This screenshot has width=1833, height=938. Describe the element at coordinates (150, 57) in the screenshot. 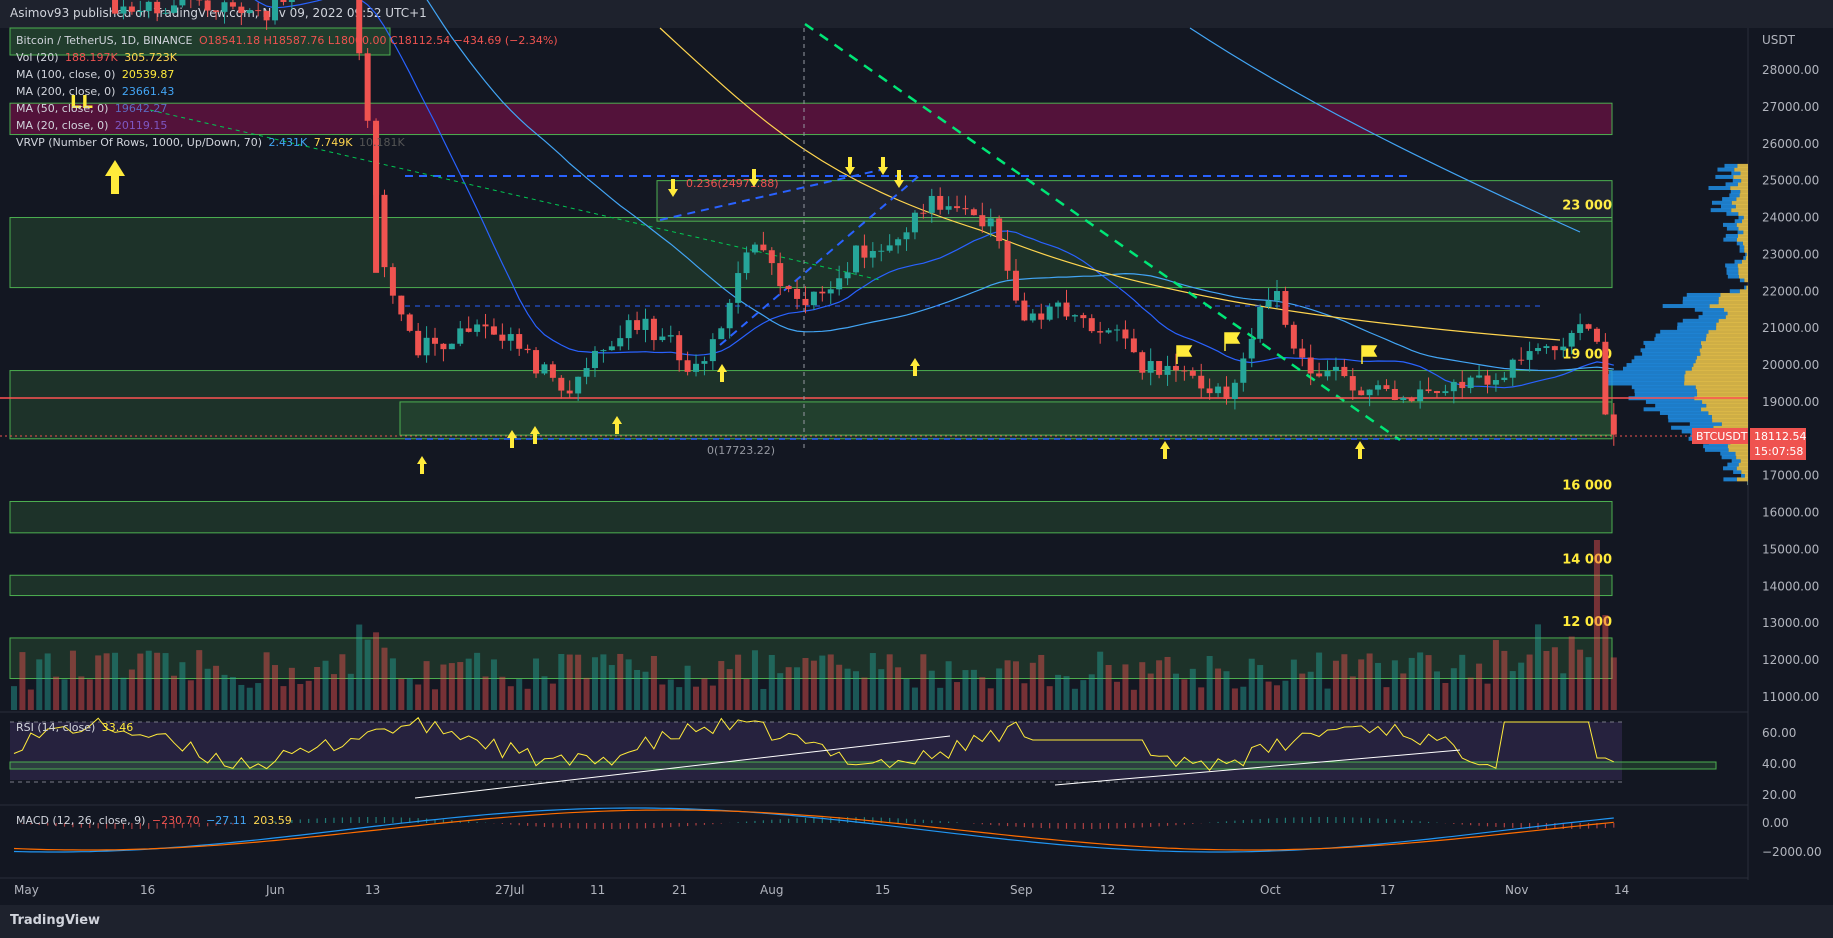

I see `legend-vol-v2: 305.723K` at that location.